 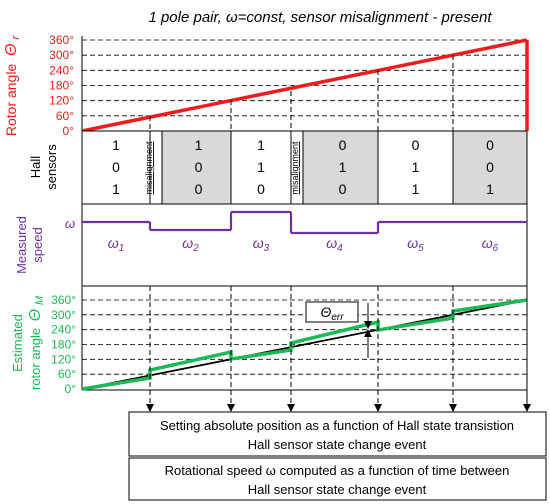 What do you see at coordinates (415, 244) in the screenshot?
I see `speed-segment-label: ω5` at bounding box center [415, 244].